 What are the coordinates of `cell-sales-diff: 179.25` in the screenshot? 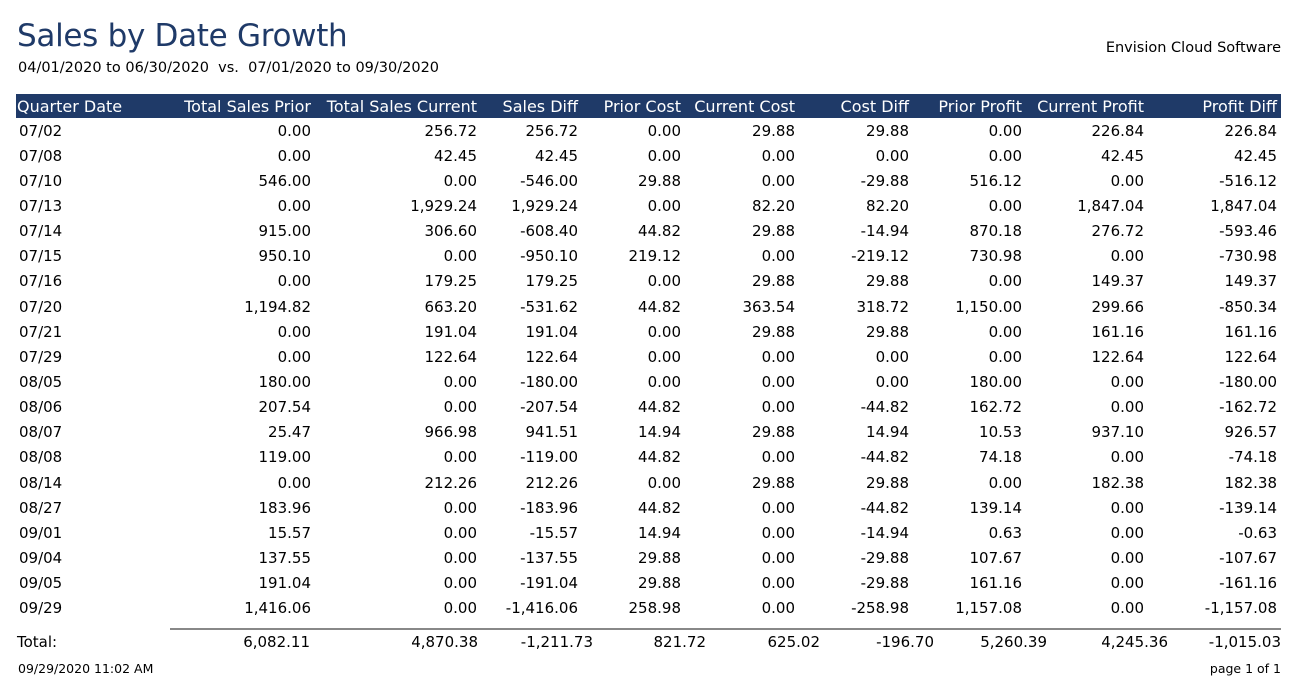 It's located at (552, 281).